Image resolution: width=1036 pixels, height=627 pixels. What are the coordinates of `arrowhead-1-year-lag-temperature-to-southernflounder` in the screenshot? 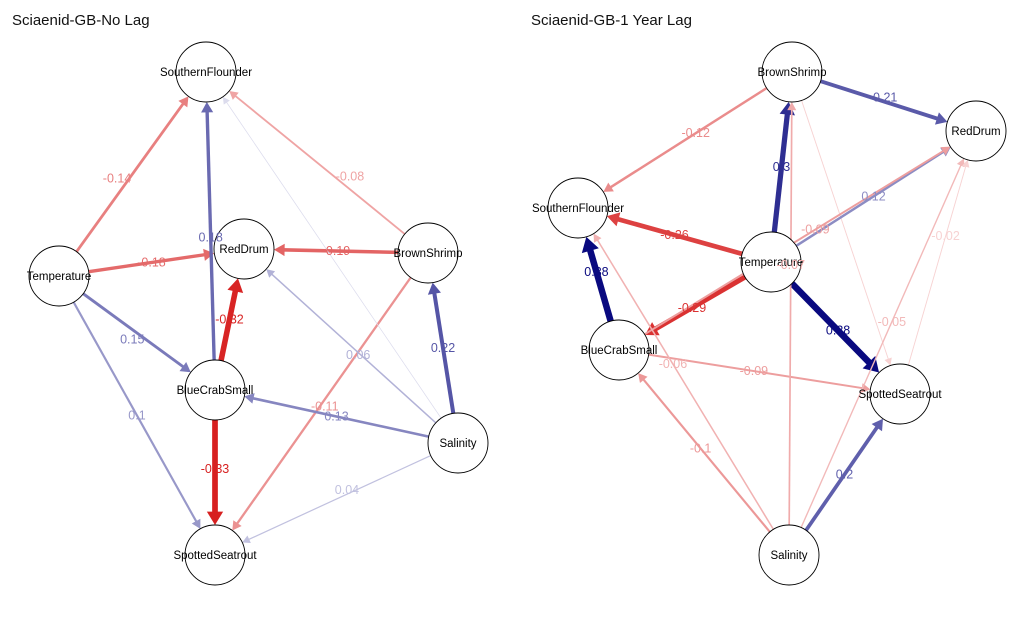 It's located at (613, 219).